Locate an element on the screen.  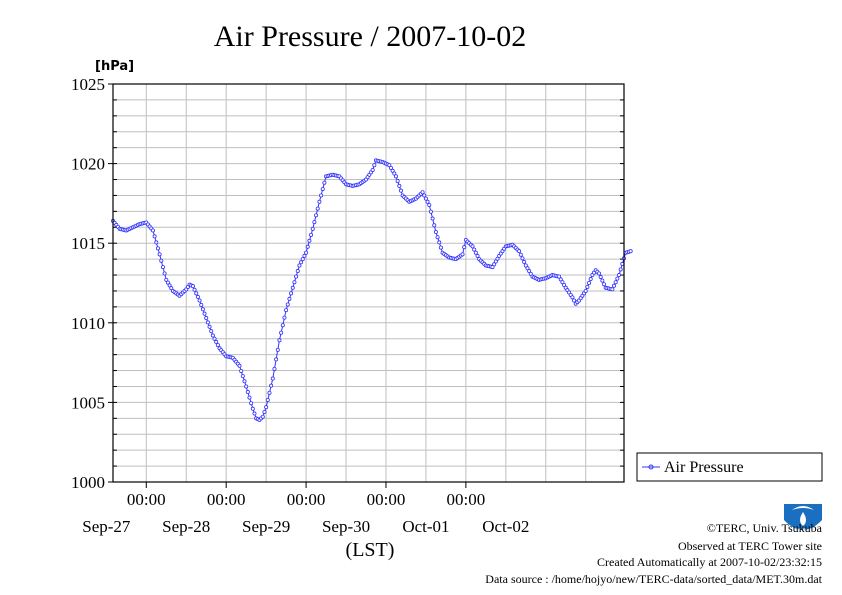
y-axis-unit-label: [hPa] is located at coordinates (114, 66).